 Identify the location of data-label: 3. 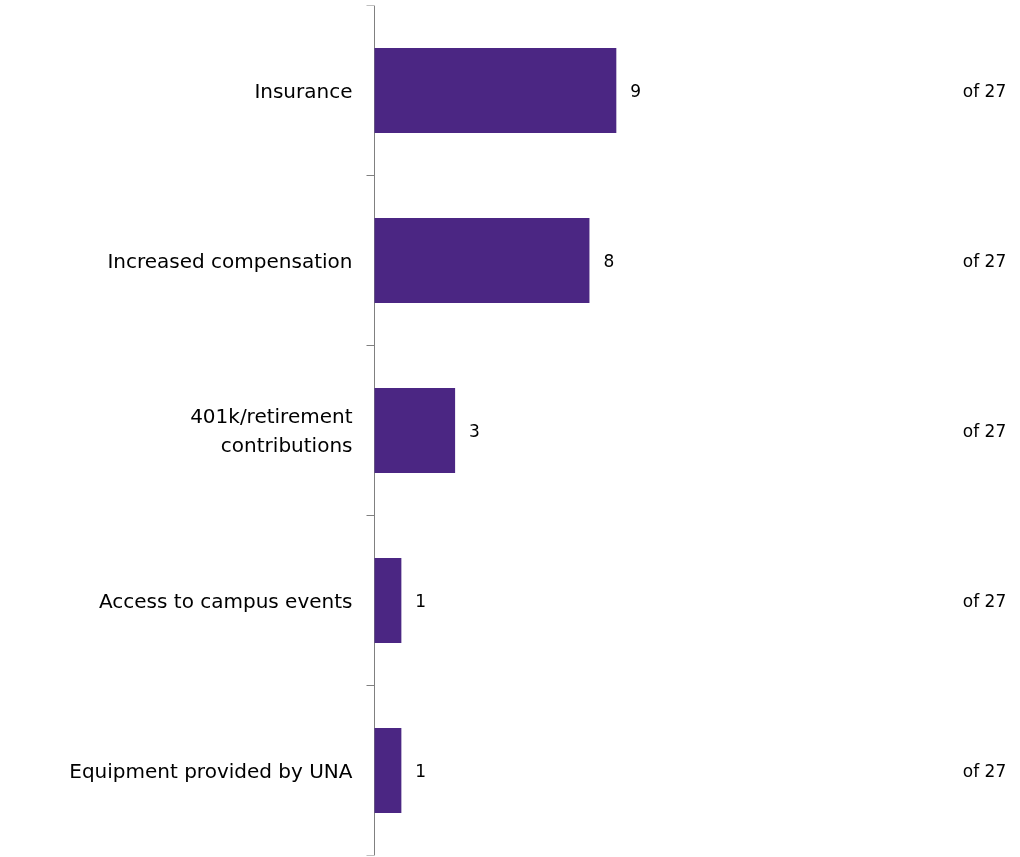
(474, 431).